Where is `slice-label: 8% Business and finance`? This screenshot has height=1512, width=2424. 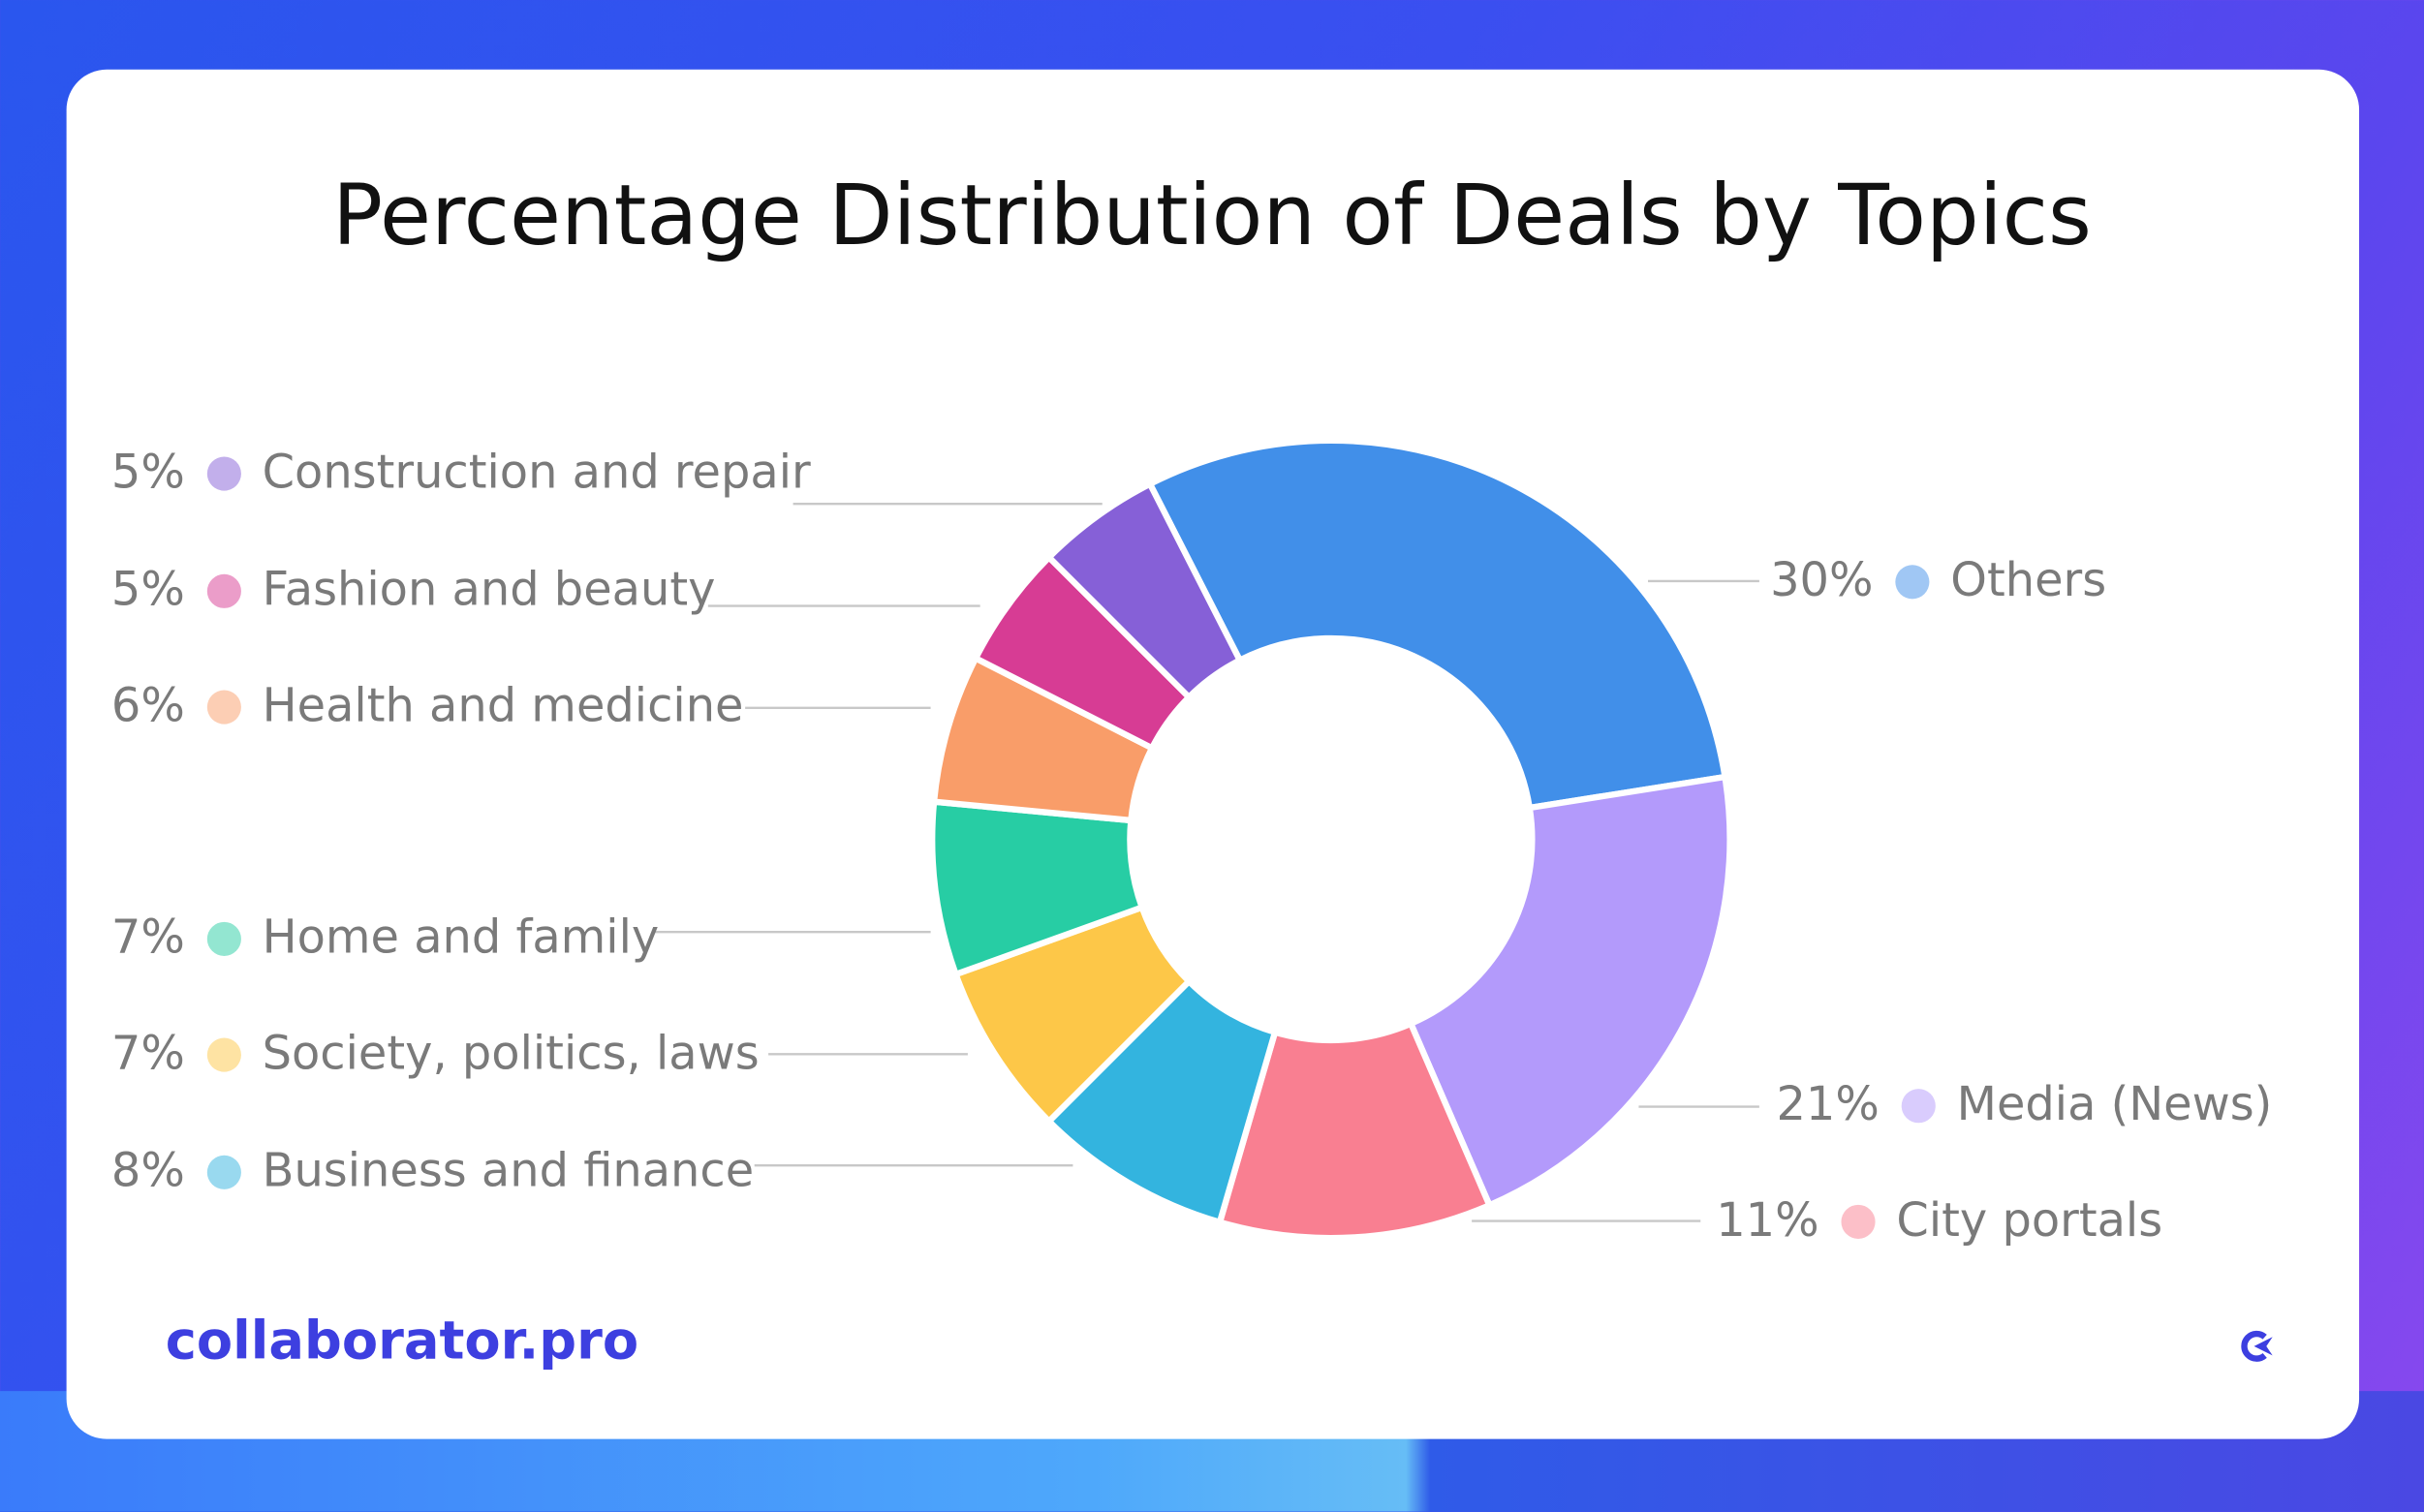
slice-label: 8% Business and finance is located at coordinates (432, 1172).